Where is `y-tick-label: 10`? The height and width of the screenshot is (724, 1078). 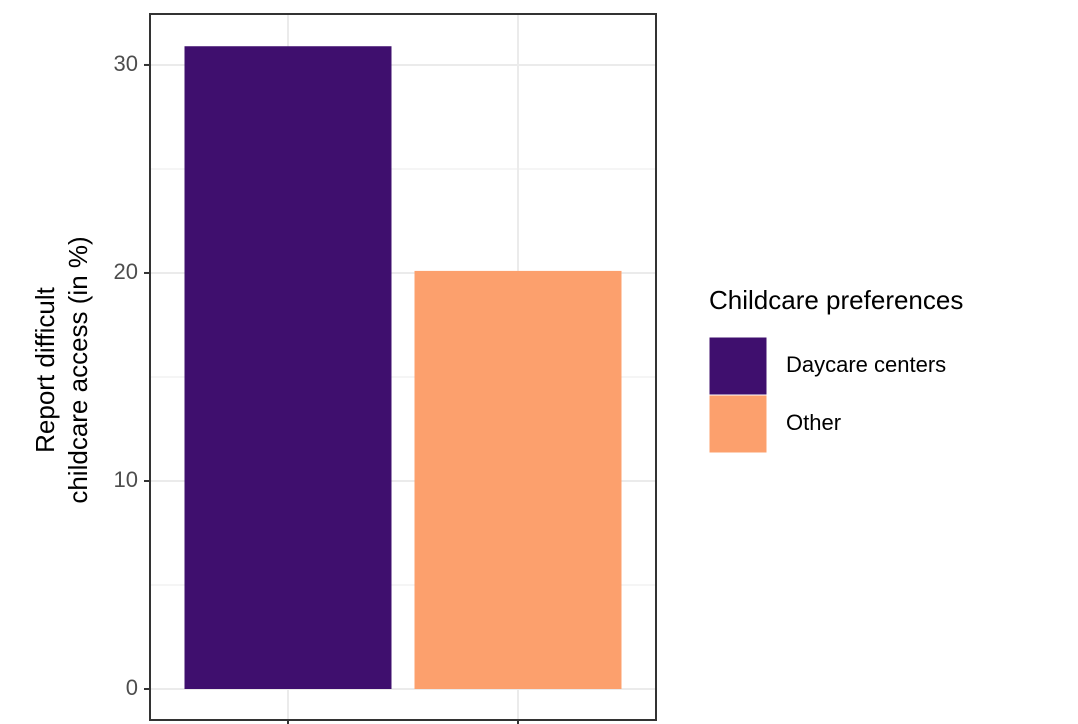 y-tick-label: 10 is located at coordinates (126, 479).